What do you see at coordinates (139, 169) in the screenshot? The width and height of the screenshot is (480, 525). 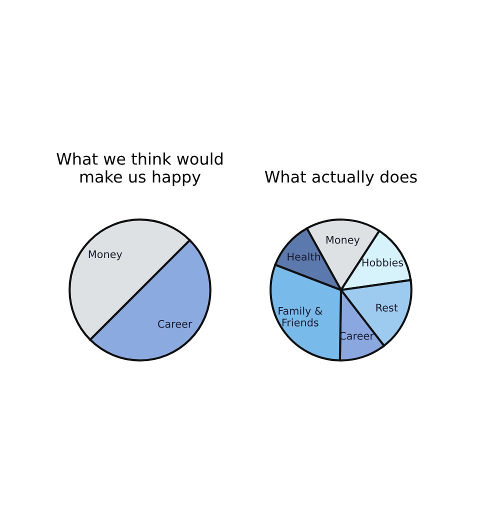 I see `chart-title: What we think would make us happy` at bounding box center [139, 169].